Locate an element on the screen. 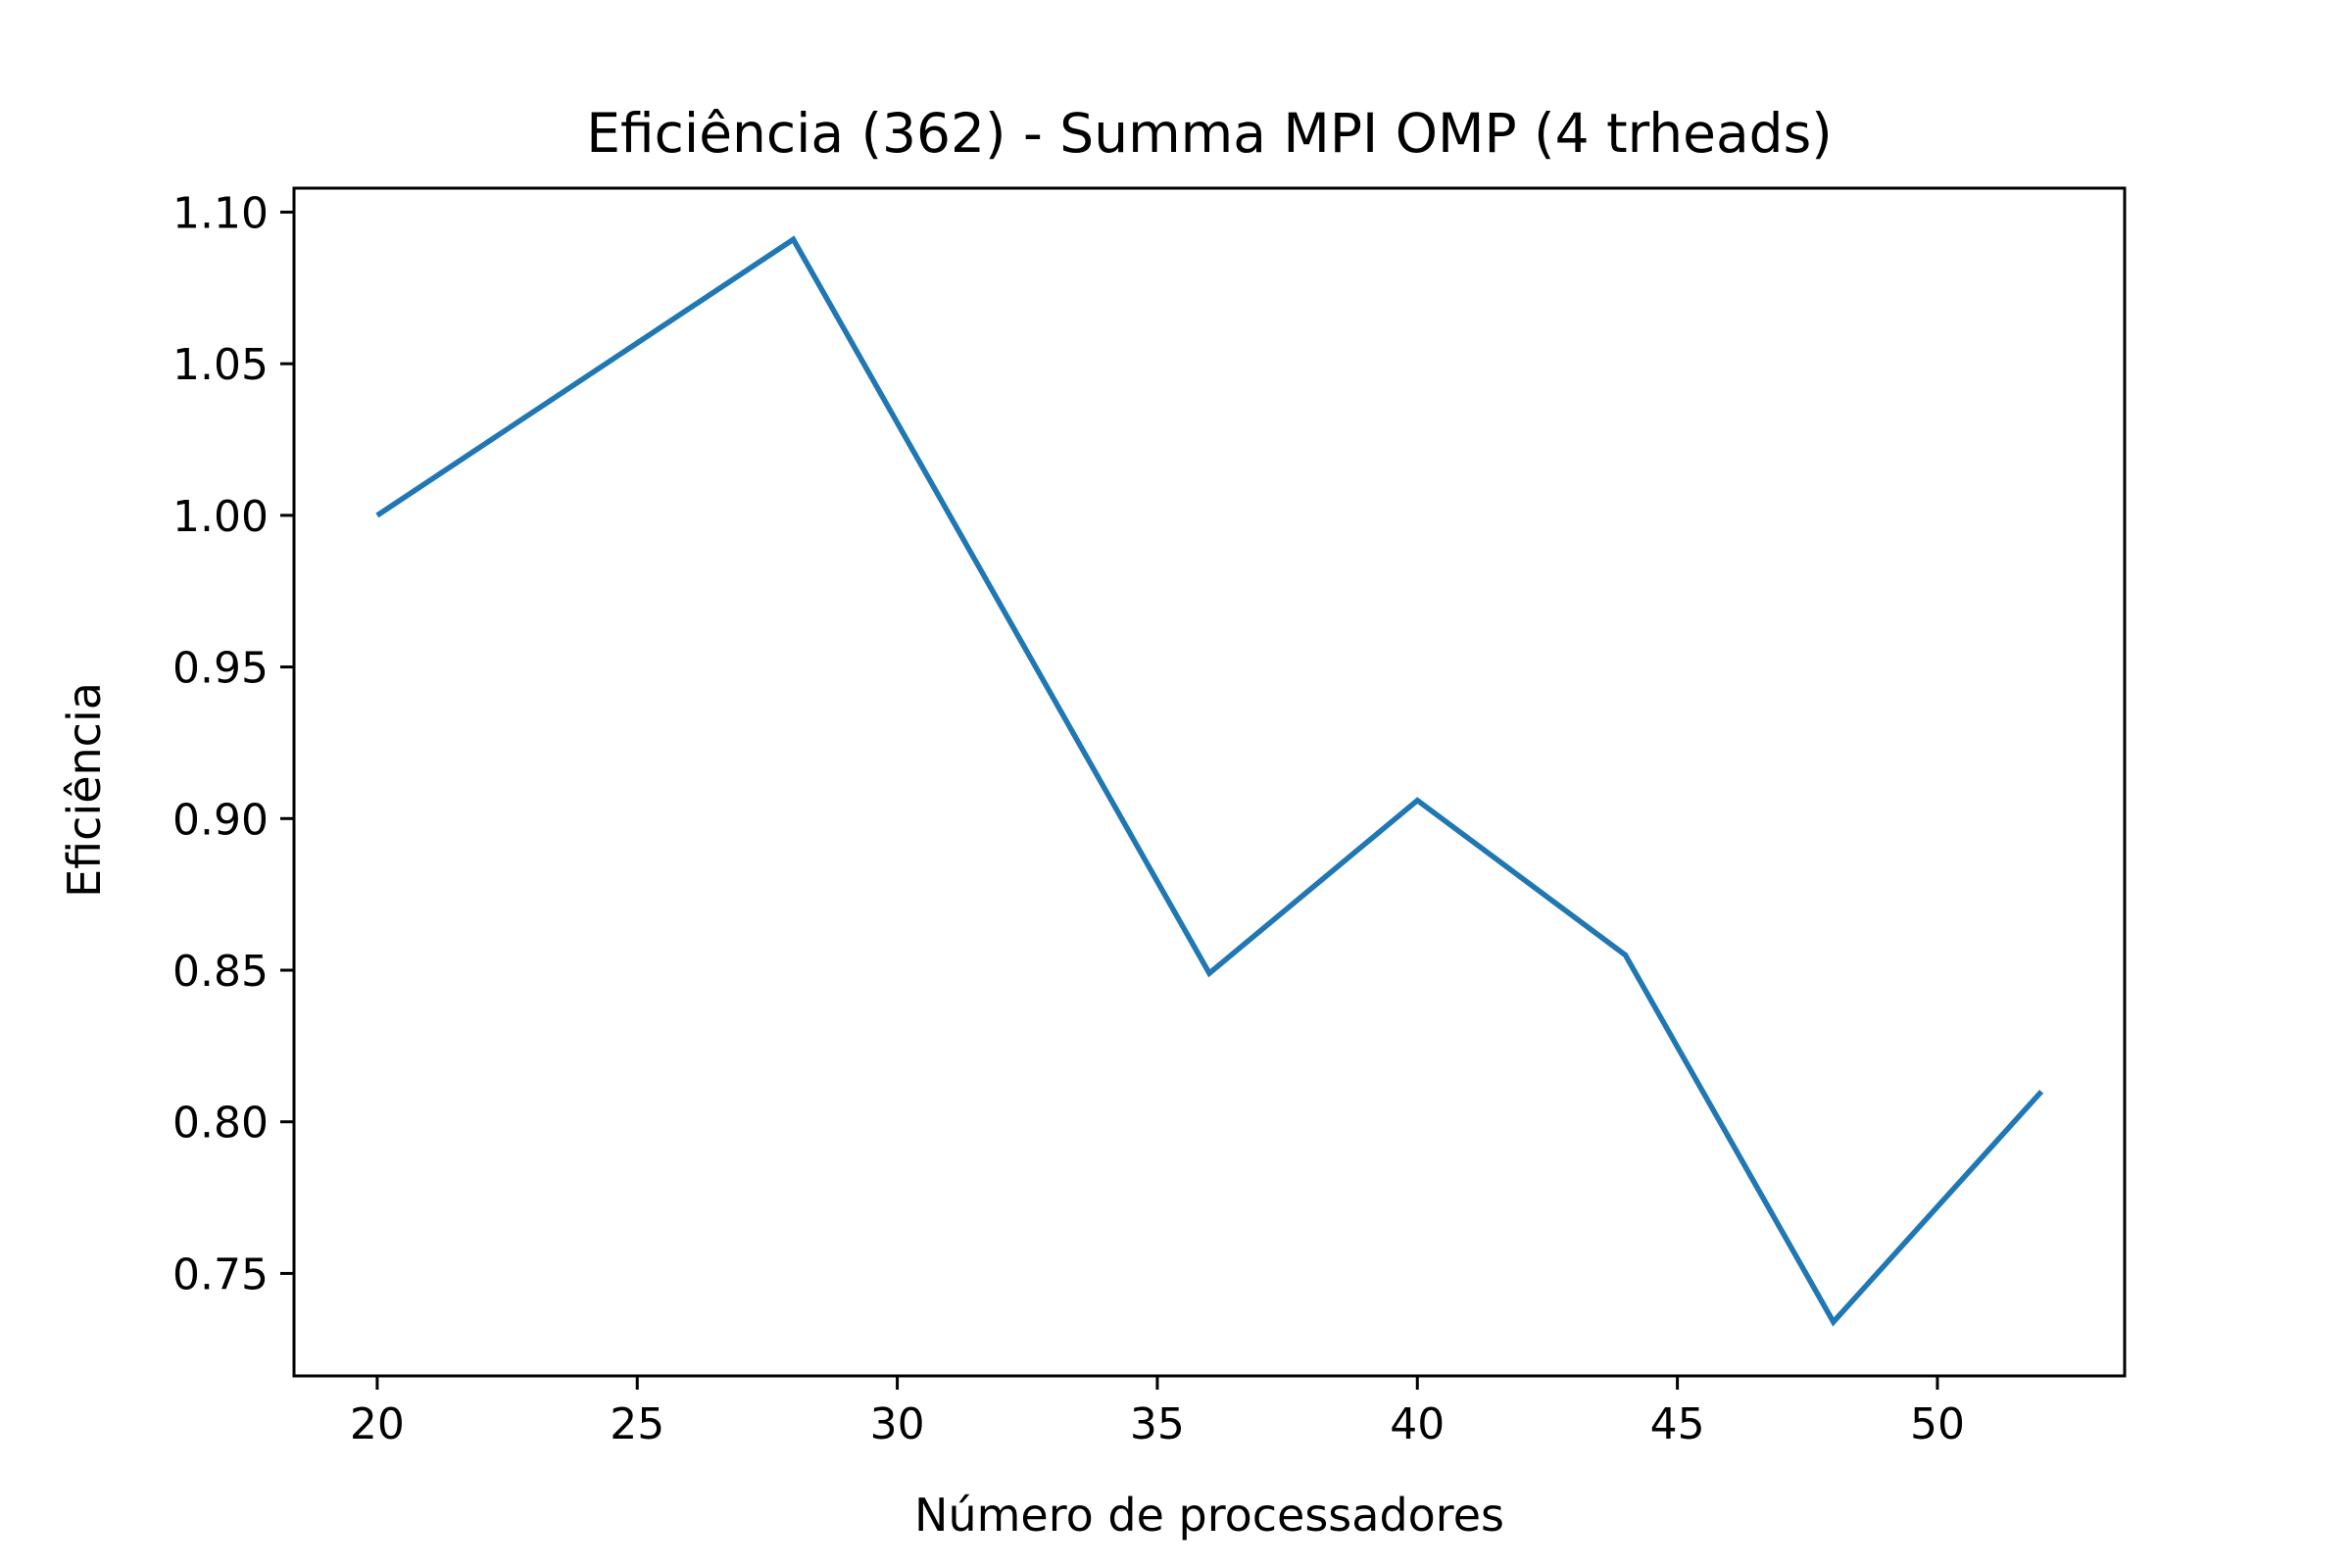 The width and height of the screenshot is (2352, 1568). x-tick-label: 35 is located at coordinates (1157, 1424).